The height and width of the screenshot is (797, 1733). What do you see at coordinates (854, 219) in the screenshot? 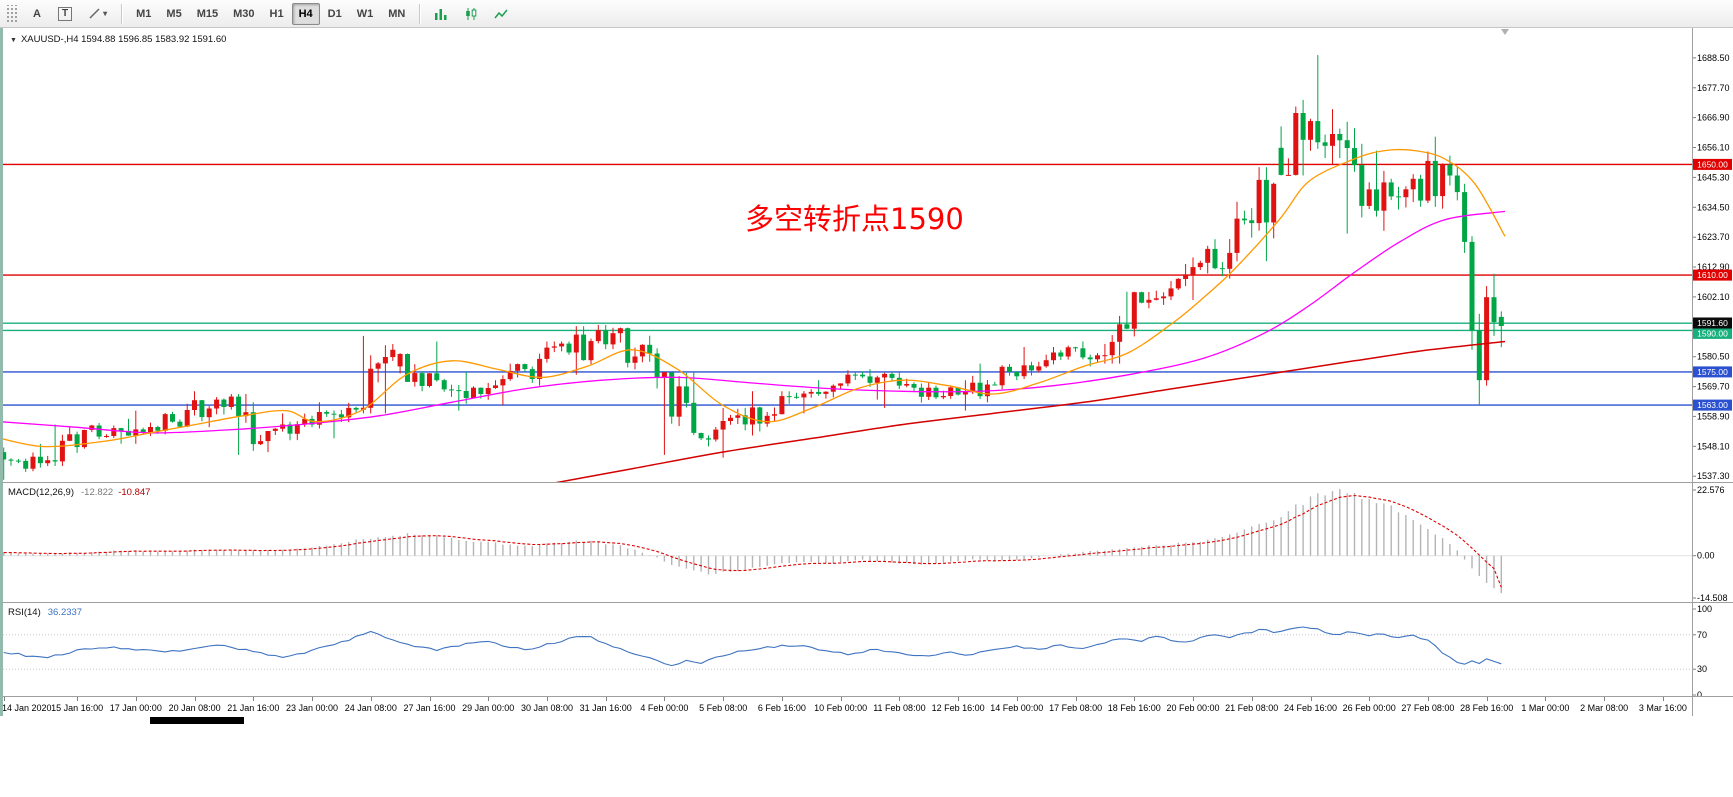
I see `chart-annotation: 多空转折点1590` at bounding box center [854, 219].